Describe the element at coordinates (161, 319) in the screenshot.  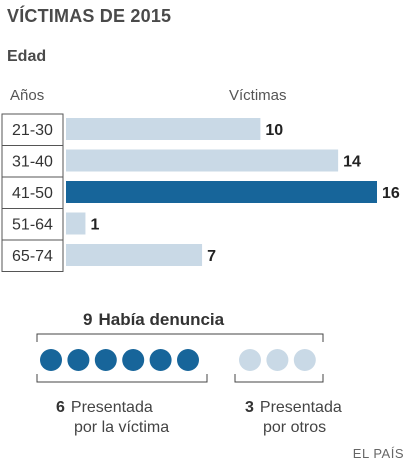
I see `denuncia-label: Había denuncia` at that location.